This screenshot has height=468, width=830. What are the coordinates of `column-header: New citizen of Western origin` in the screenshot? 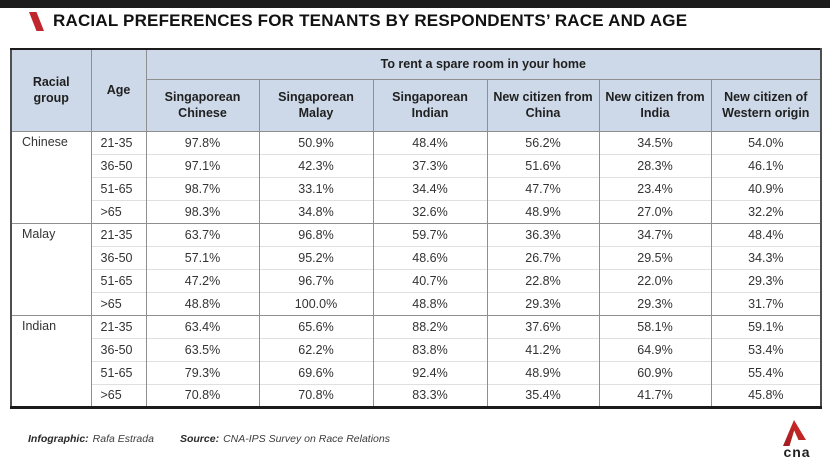 It's located at (766, 105).